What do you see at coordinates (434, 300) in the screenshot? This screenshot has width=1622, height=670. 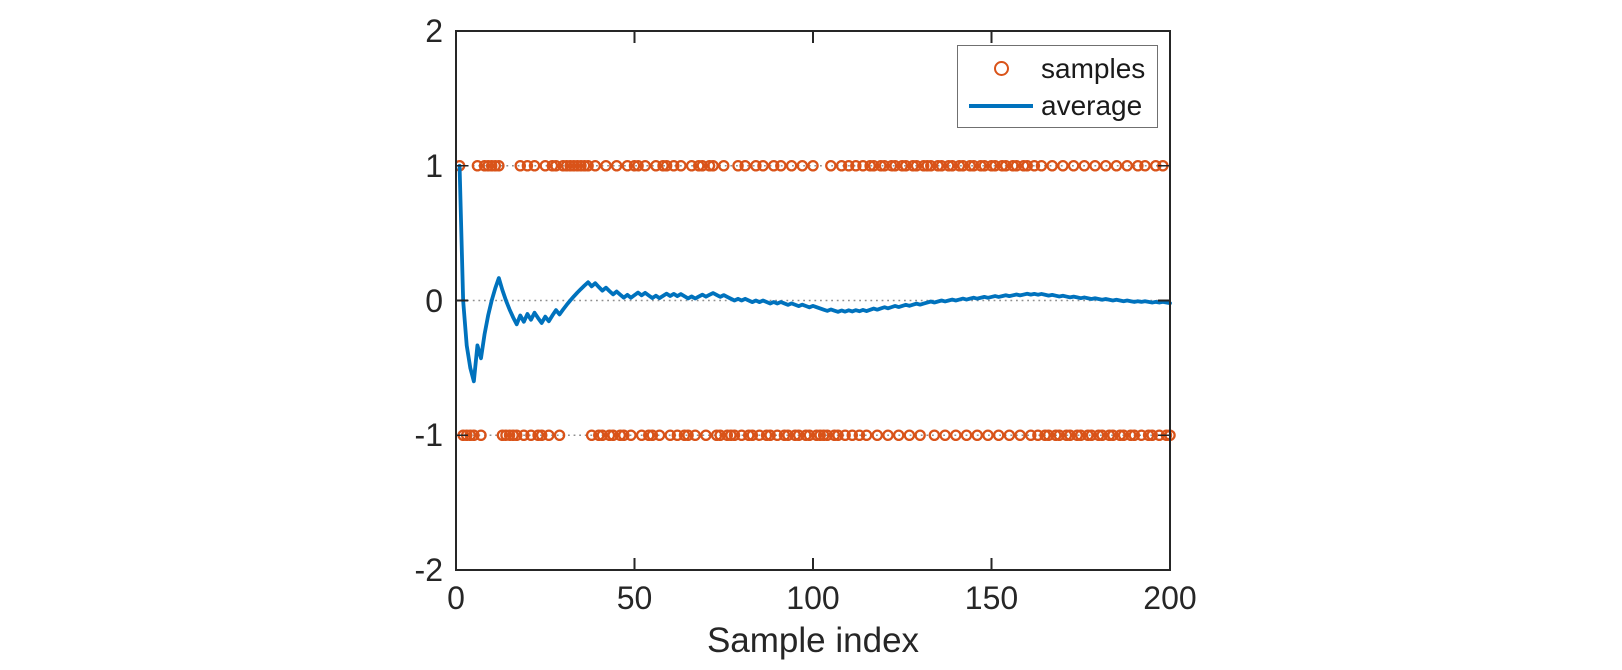 I see `y-tick-label: 0` at bounding box center [434, 300].